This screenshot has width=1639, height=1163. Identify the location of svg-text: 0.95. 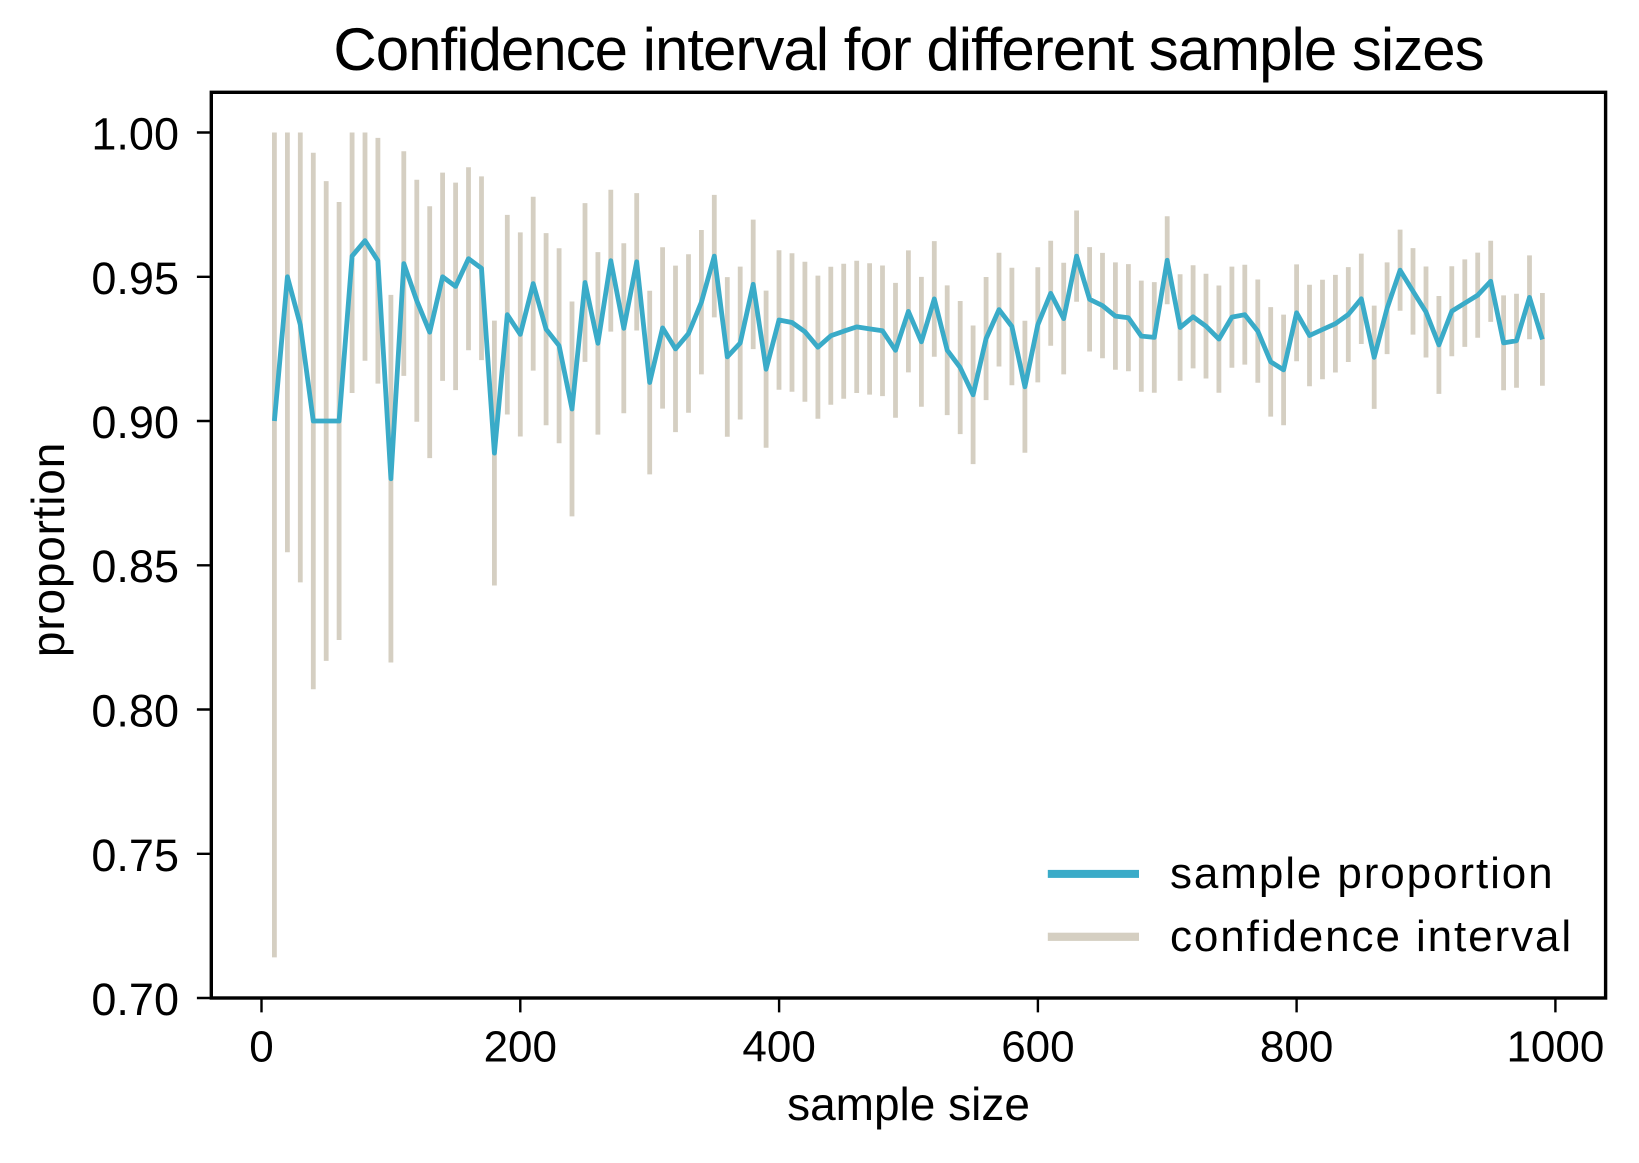
(135, 278).